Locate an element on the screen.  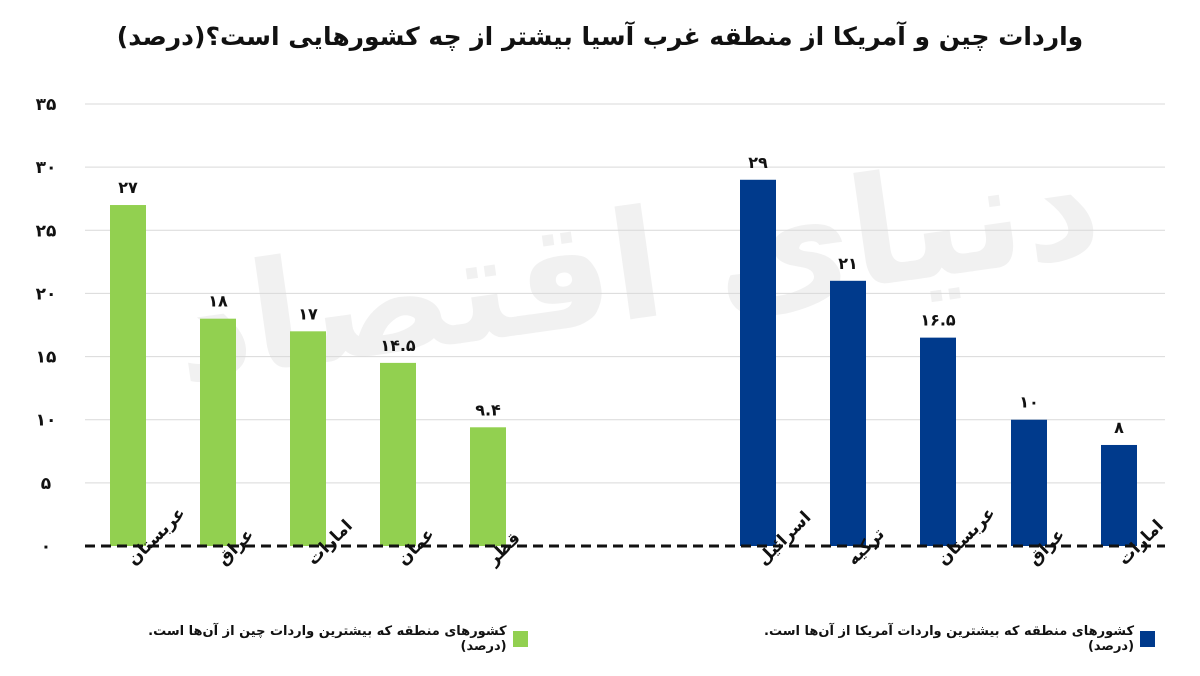
china-data-label: ۱۸ is located at coordinates (218, 301).